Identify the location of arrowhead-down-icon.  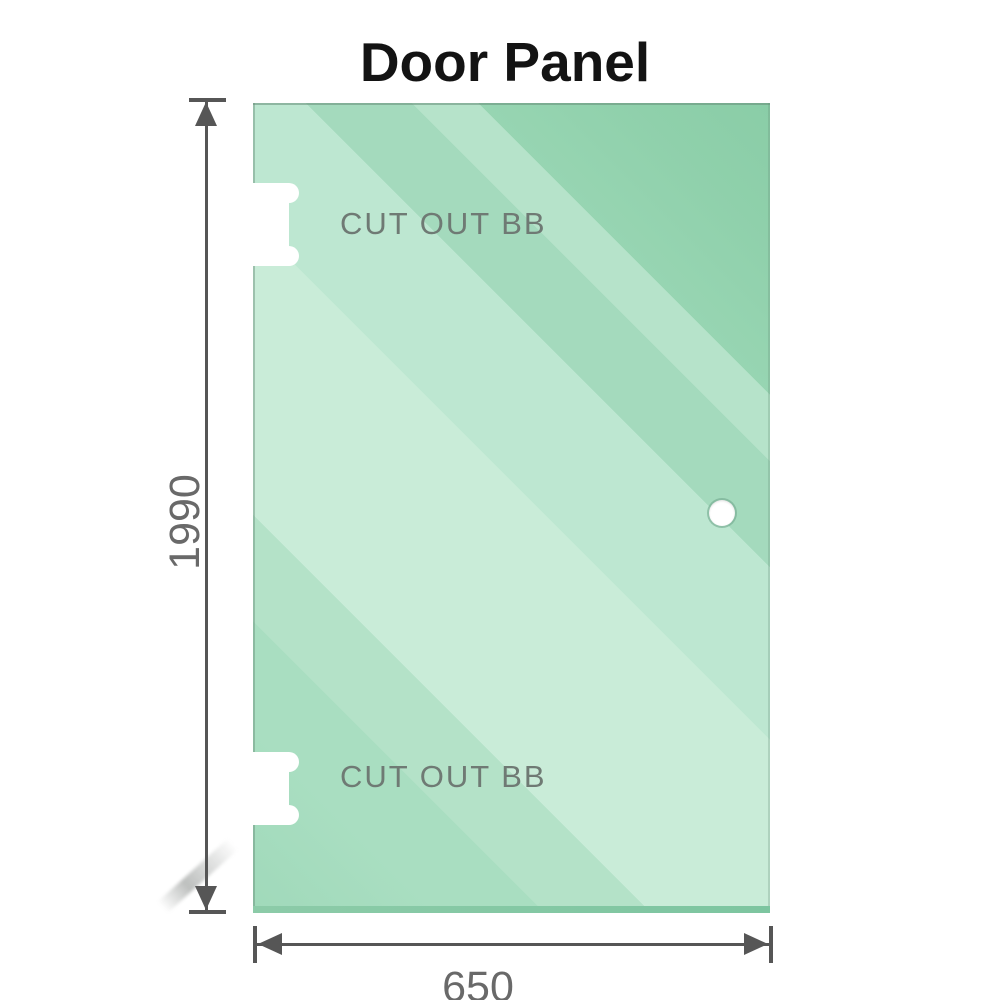
(206, 898).